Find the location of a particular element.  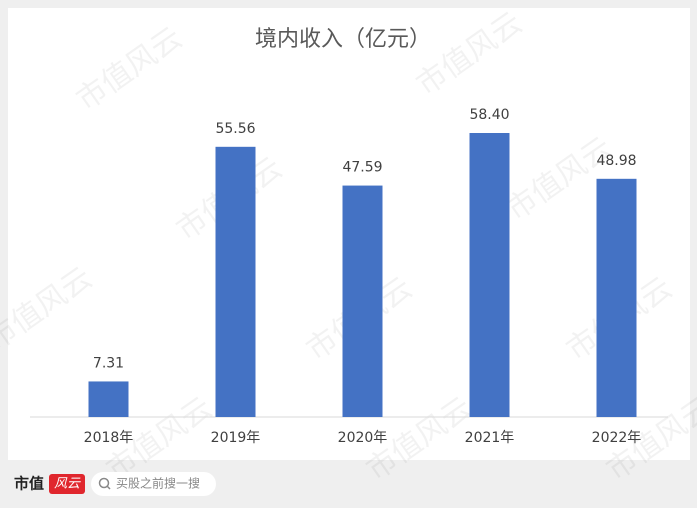

logo-badge is located at coordinates (67, 484).